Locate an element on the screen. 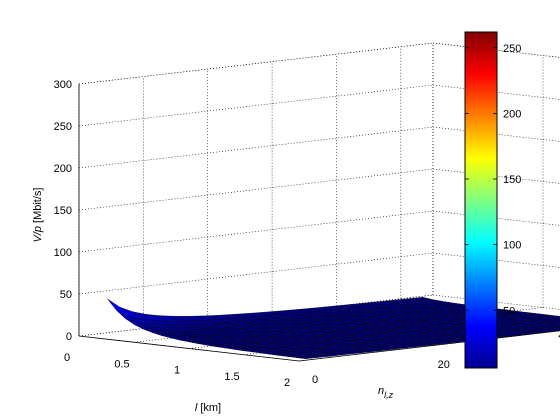 This screenshot has height=420, width=560. z-tick-label: 200 is located at coordinates (63, 169).